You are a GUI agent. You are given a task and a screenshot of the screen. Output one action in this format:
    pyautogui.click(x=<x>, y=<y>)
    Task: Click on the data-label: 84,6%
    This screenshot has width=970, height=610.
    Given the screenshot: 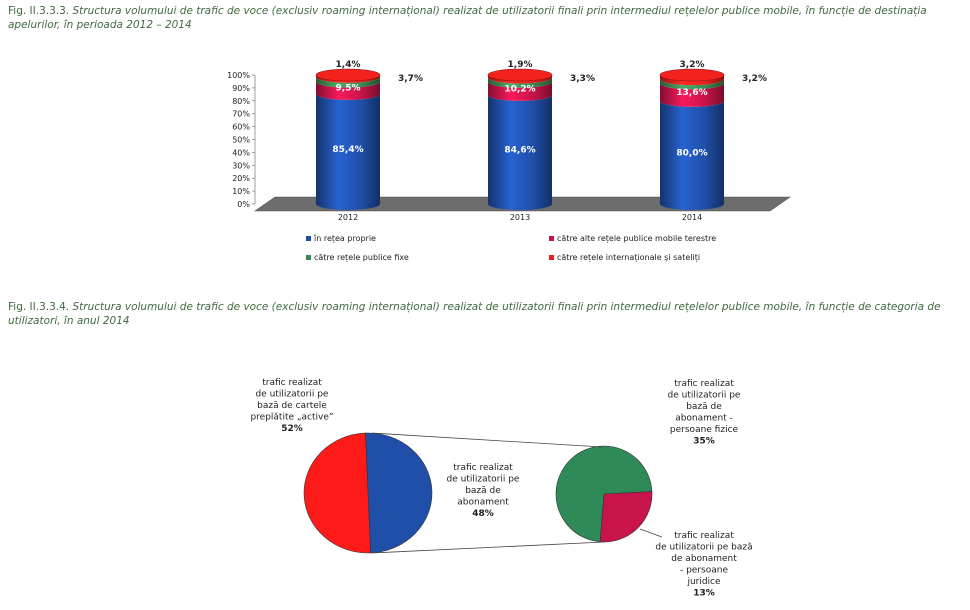 What is the action you would take?
    pyautogui.click(x=519, y=150)
    